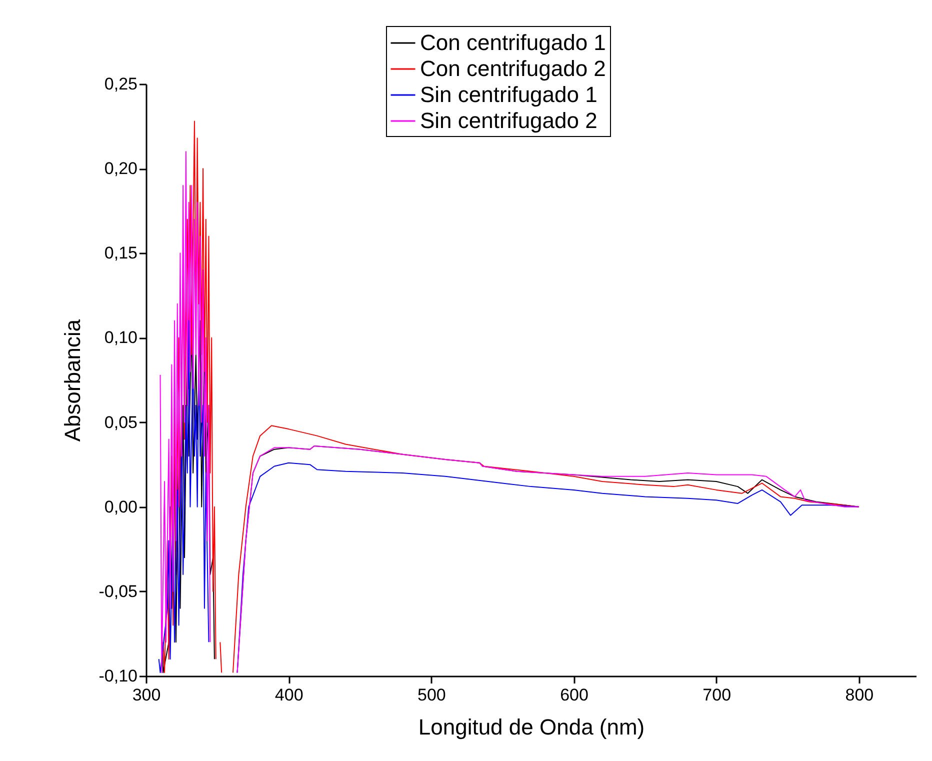 This screenshot has height=761, width=932. I want to click on y-tick-label: 0,00, so click(121, 506).